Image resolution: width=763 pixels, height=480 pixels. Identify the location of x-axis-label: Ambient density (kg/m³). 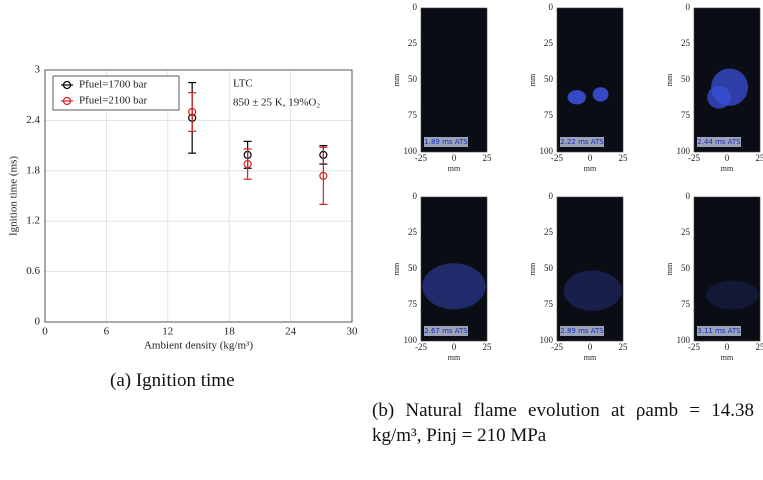
(198, 346).